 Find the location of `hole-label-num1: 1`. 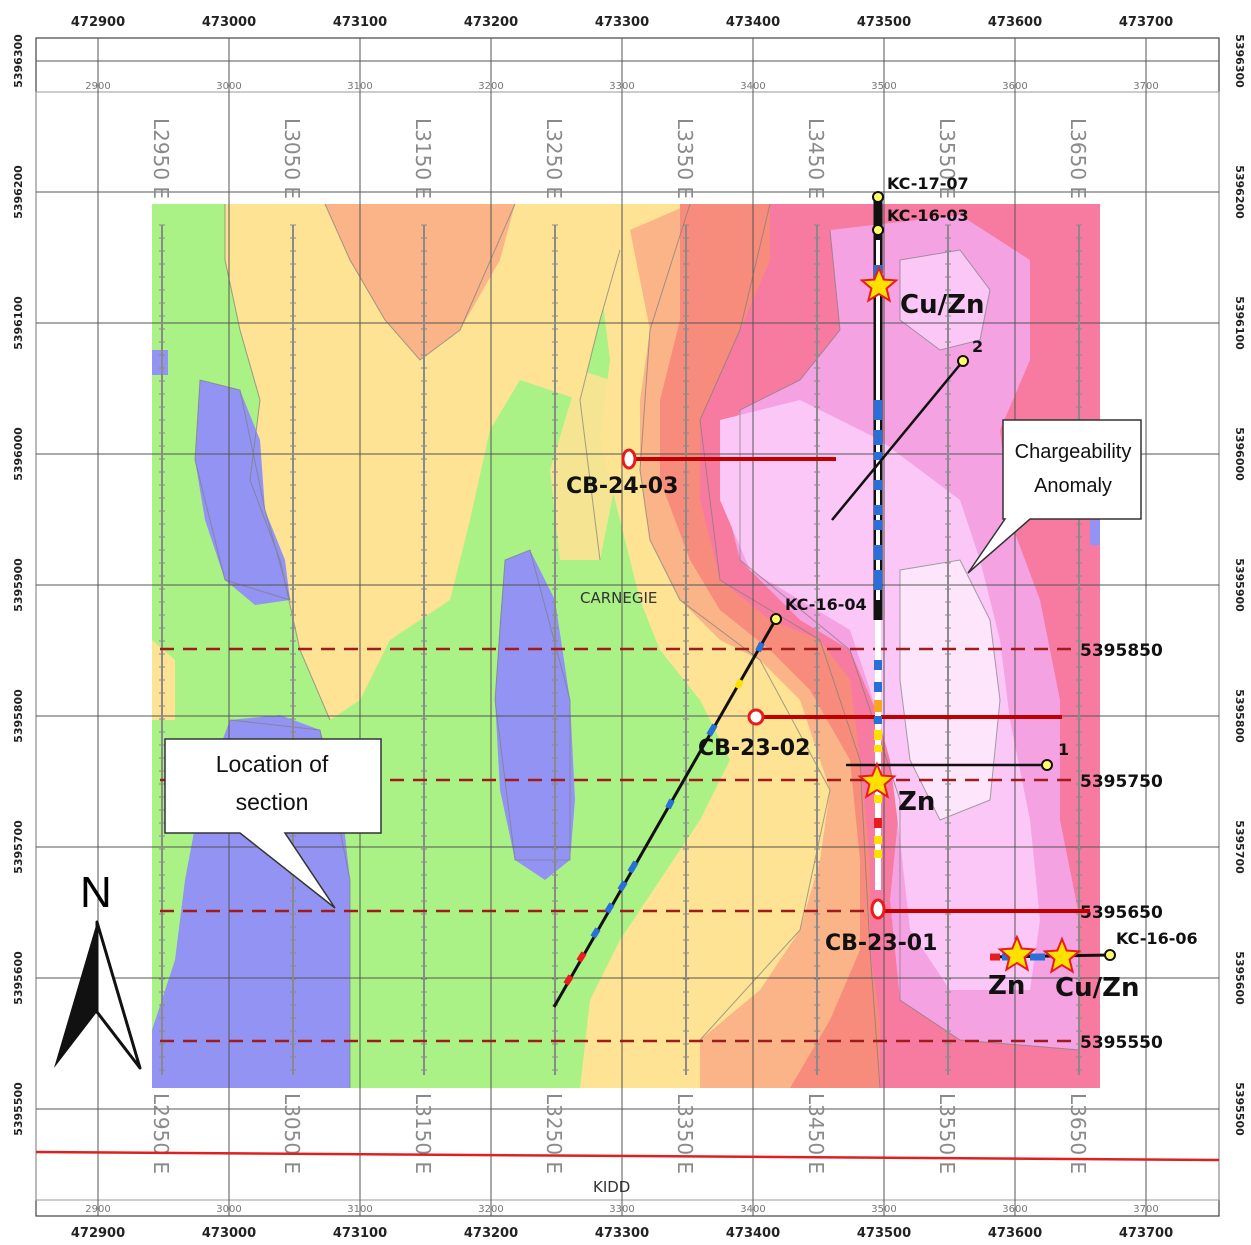

hole-label-num1: 1 is located at coordinates (1063, 749).